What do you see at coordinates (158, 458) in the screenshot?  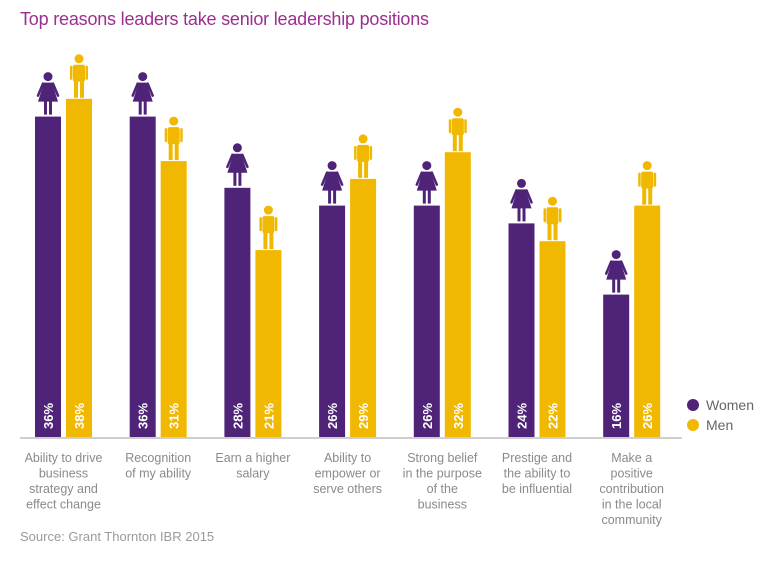 I see `category-label: Recognition` at bounding box center [158, 458].